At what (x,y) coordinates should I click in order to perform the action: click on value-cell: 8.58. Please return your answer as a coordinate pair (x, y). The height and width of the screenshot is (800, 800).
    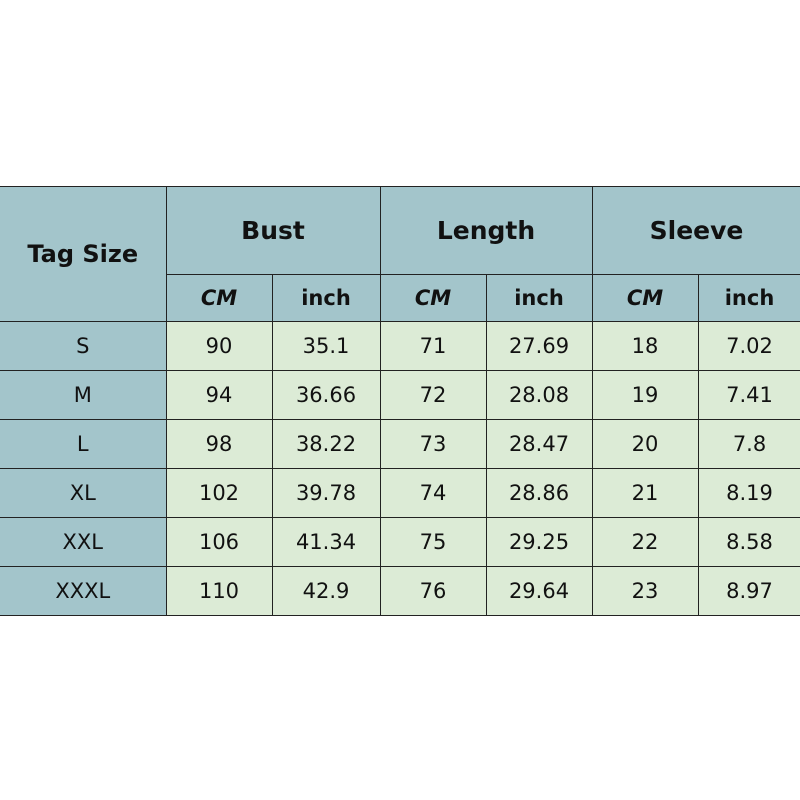
    Looking at the image, I should click on (748, 542).